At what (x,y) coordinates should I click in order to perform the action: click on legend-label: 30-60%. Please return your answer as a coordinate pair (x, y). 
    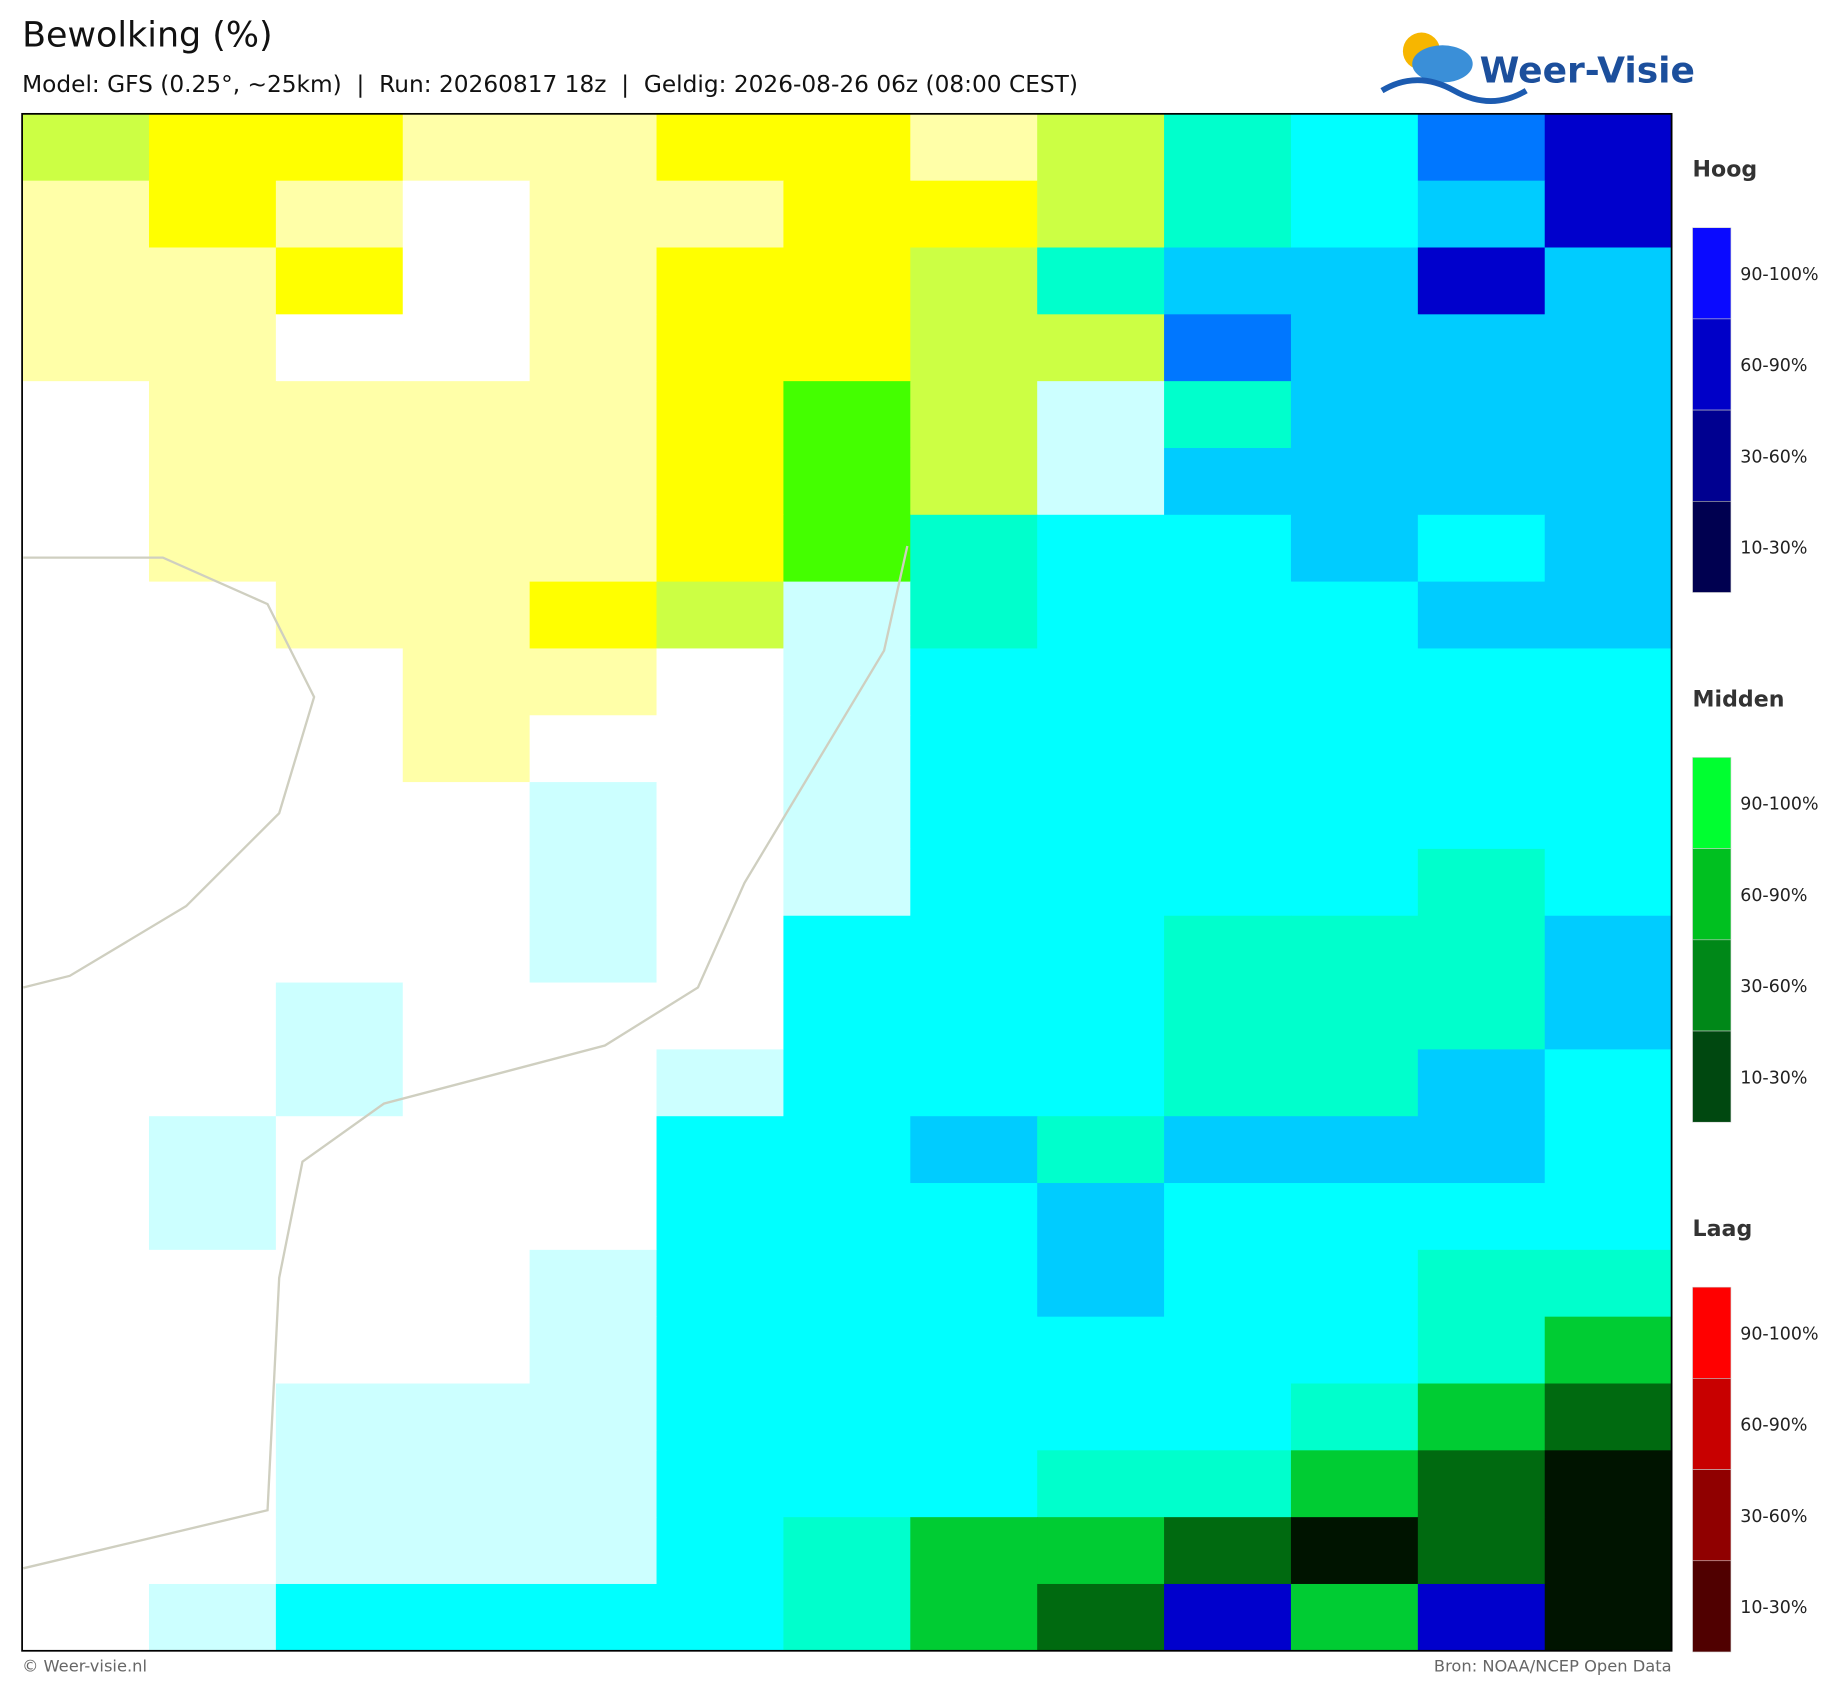
    Looking at the image, I should click on (1773, 457).